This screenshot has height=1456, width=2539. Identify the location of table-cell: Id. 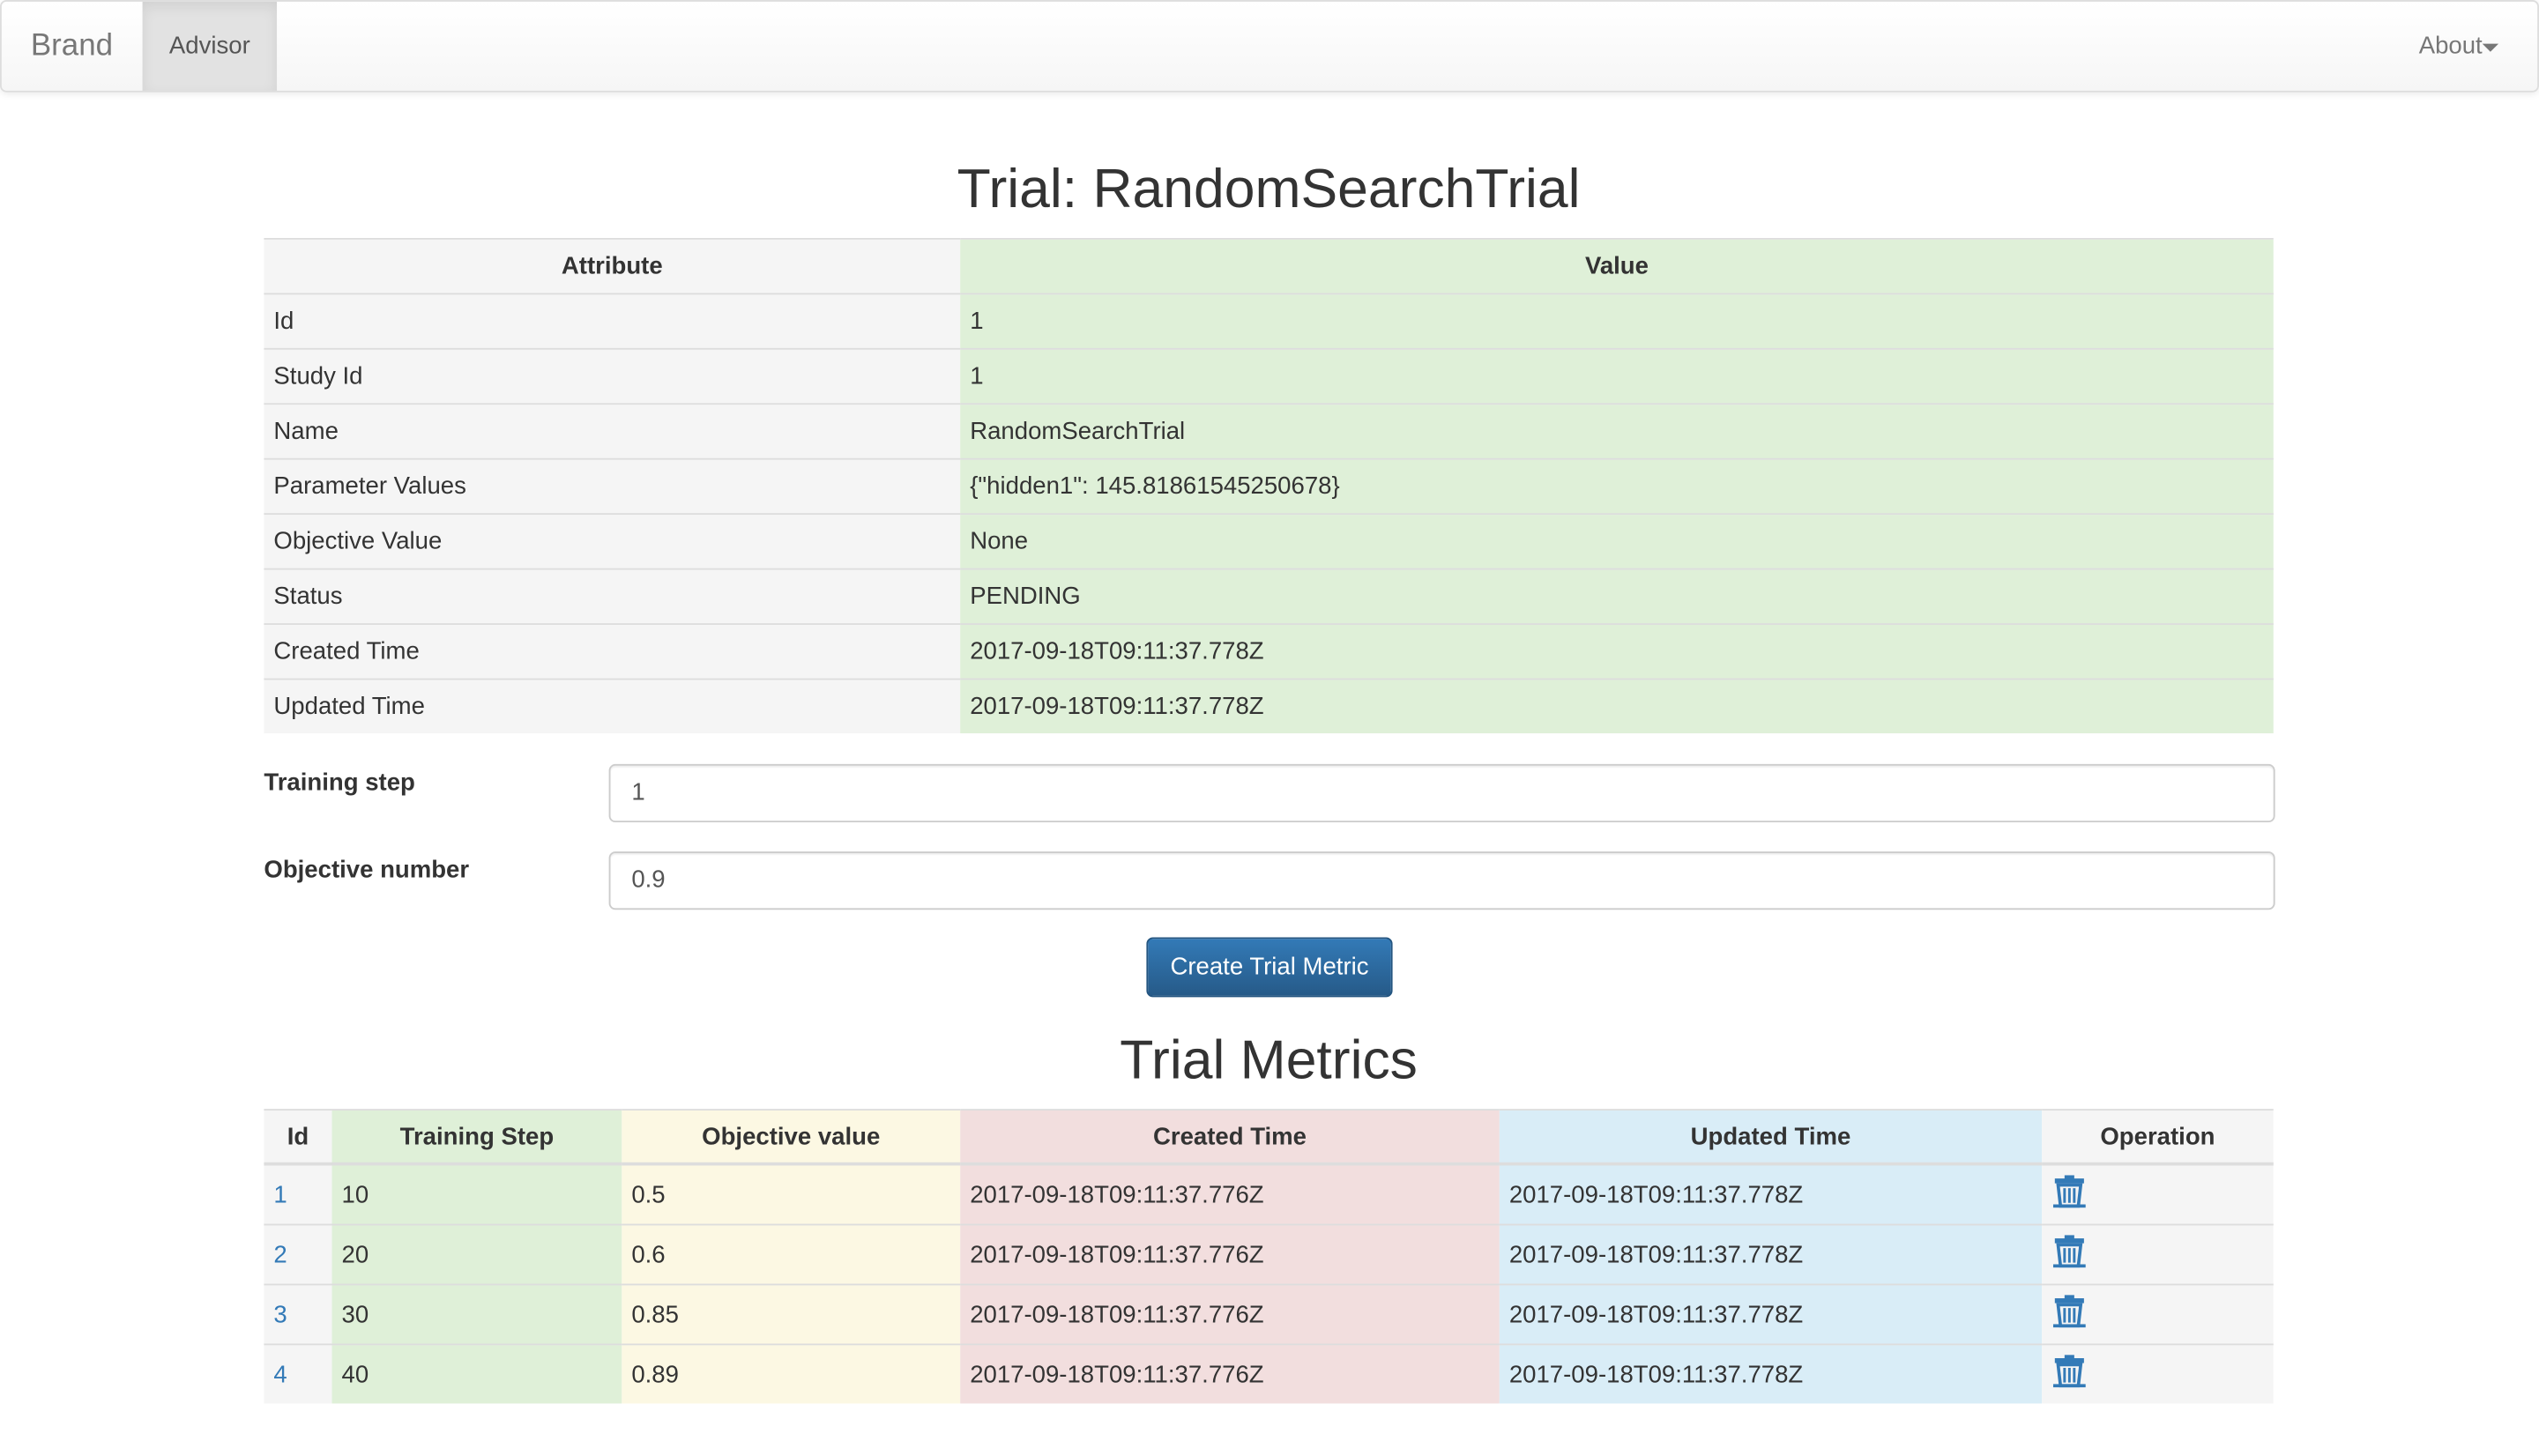
(612, 321).